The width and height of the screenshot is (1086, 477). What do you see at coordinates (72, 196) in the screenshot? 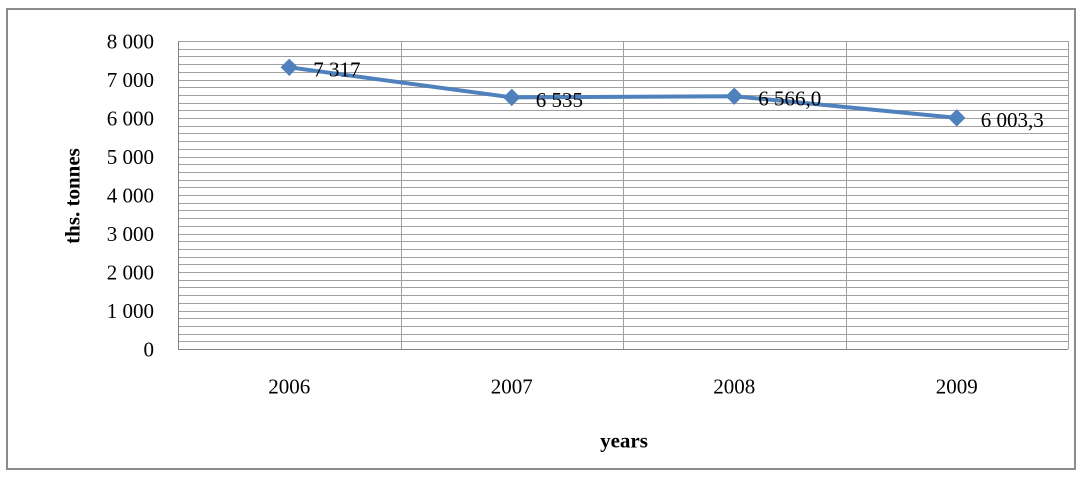
I see `y-axis-title: ths. tonnes` at bounding box center [72, 196].